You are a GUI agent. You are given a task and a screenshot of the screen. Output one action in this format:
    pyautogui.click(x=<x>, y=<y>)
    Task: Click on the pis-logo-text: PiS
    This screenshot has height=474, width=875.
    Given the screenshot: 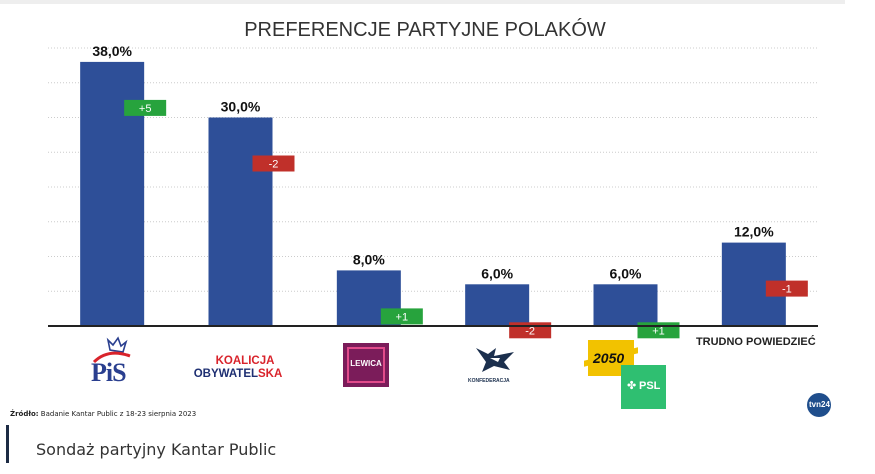 What is the action you would take?
    pyautogui.click(x=109, y=372)
    